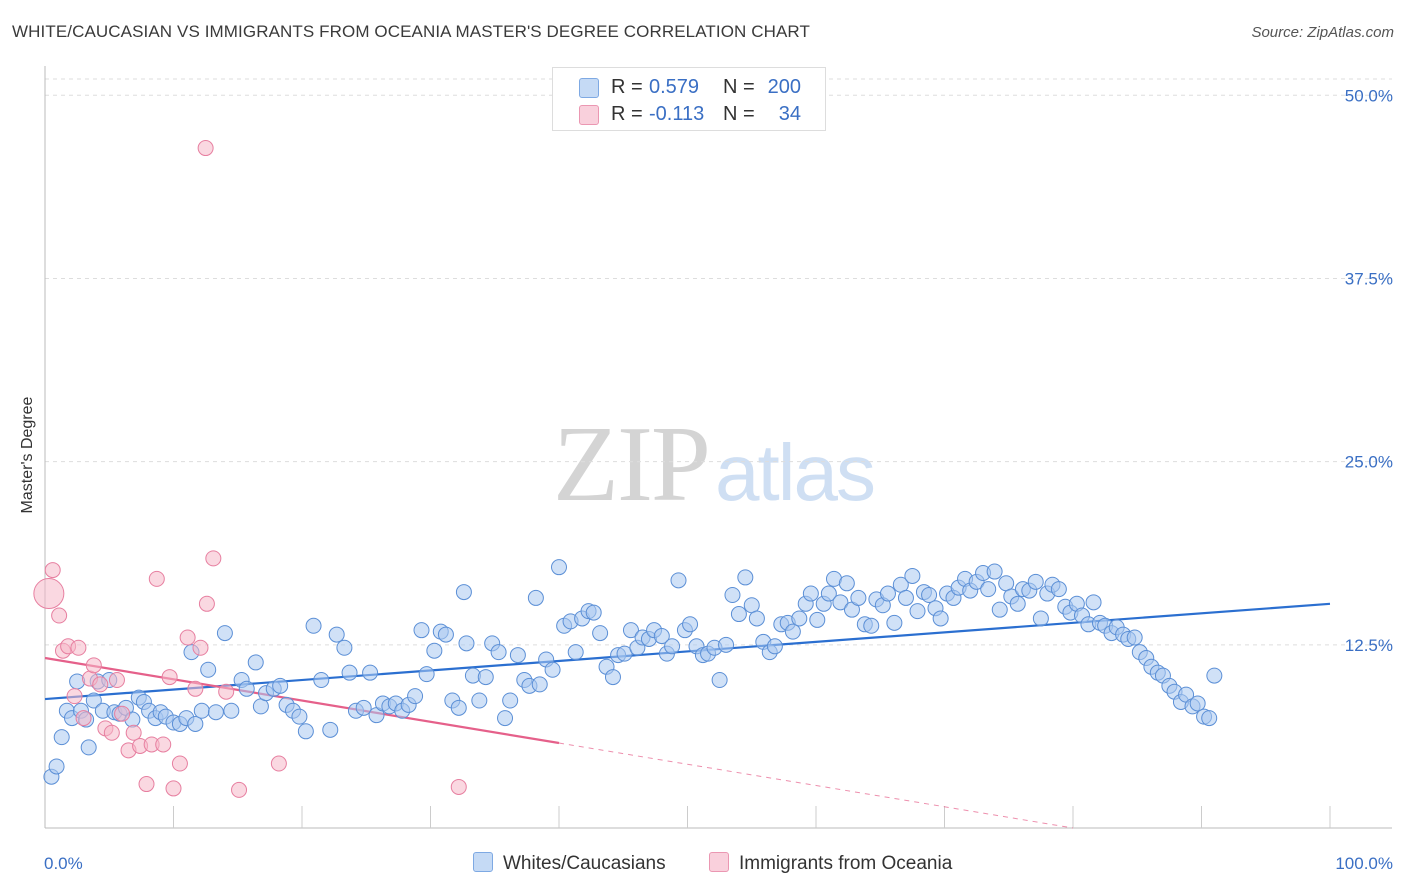  I want to click on y-tick-label: 25.0%, so click(1369, 462).